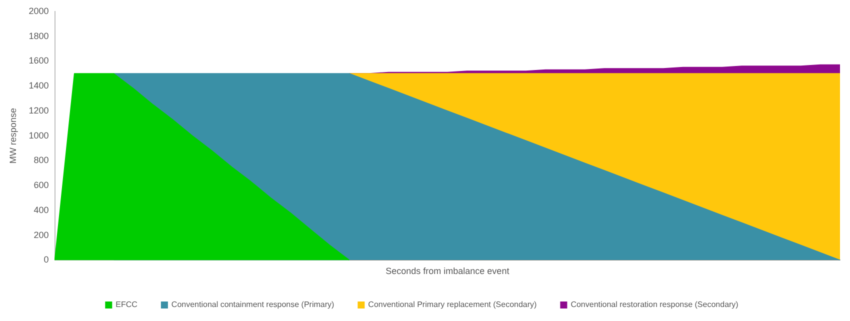 The width and height of the screenshot is (850, 321). What do you see at coordinates (38, 61) in the screenshot?
I see `y-tick-label: 1600` at bounding box center [38, 61].